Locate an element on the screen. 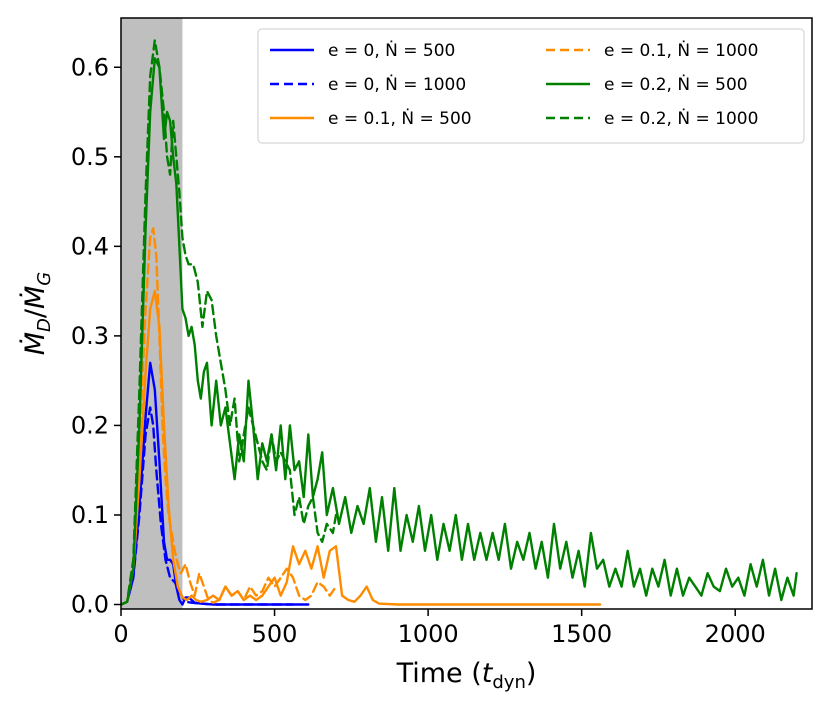  legend-label: e = 0, Ṅ = 500 is located at coordinates (391, 50).